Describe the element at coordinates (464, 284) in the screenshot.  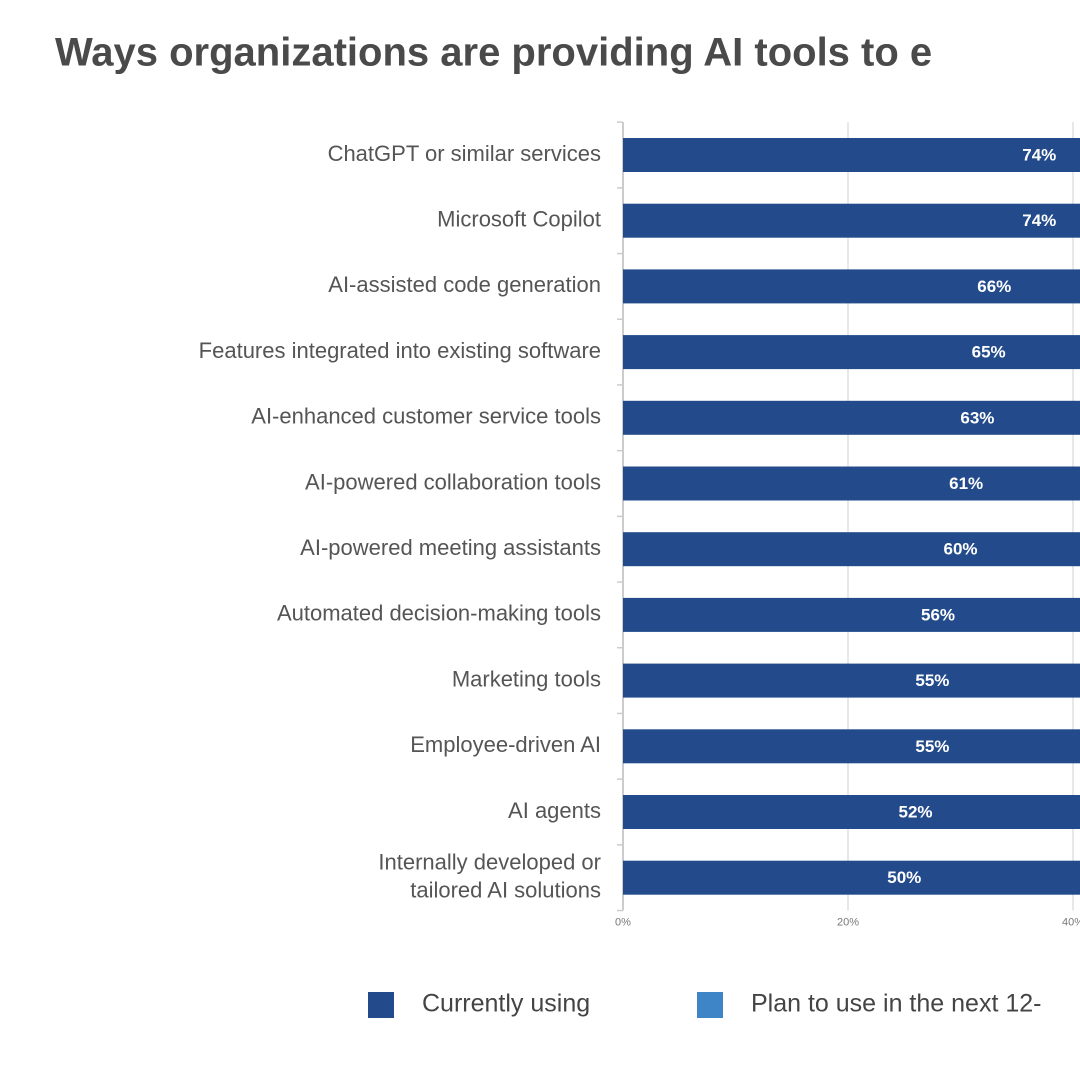
I see `y-tick-label: AI-assisted code generation` at that location.